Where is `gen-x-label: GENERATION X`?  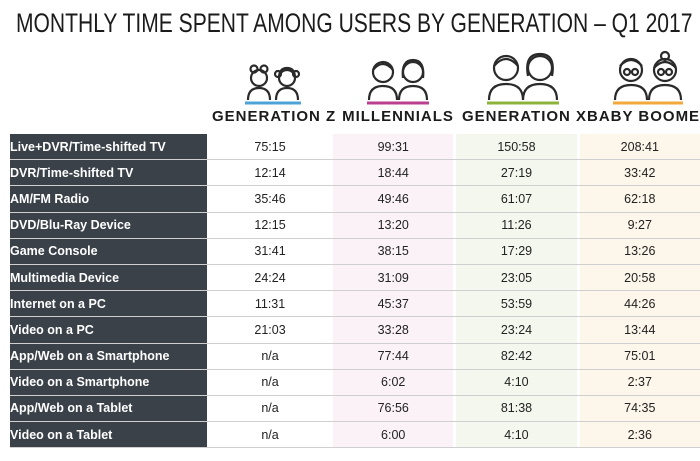
gen-x-label: GENERATION X is located at coordinates (525, 116).